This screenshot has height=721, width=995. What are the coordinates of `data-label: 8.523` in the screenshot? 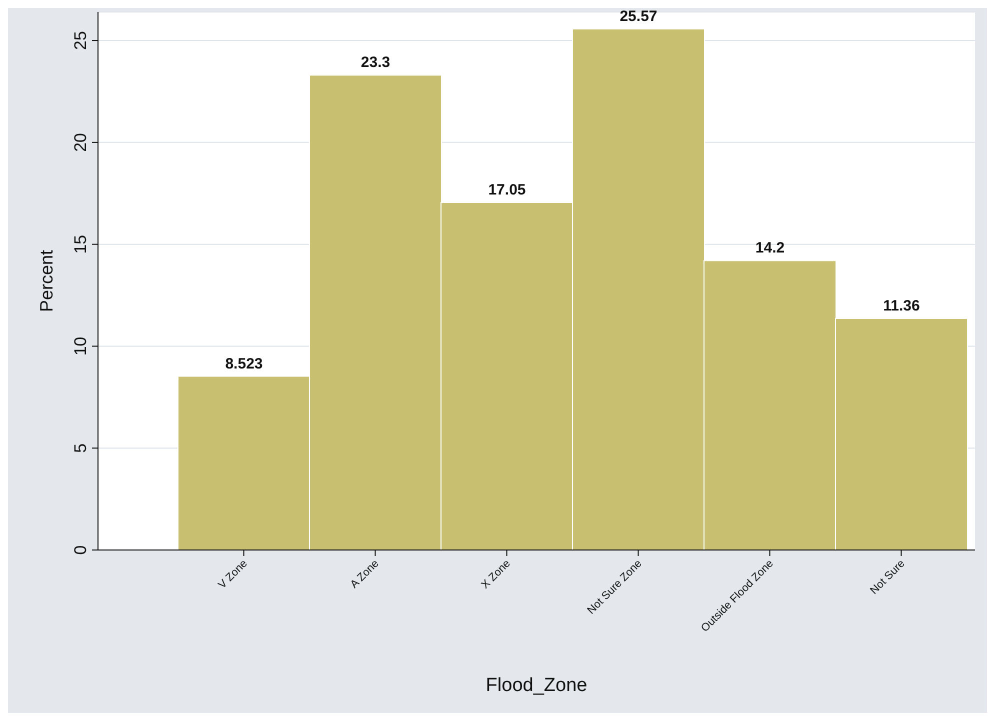 It's located at (244, 363).